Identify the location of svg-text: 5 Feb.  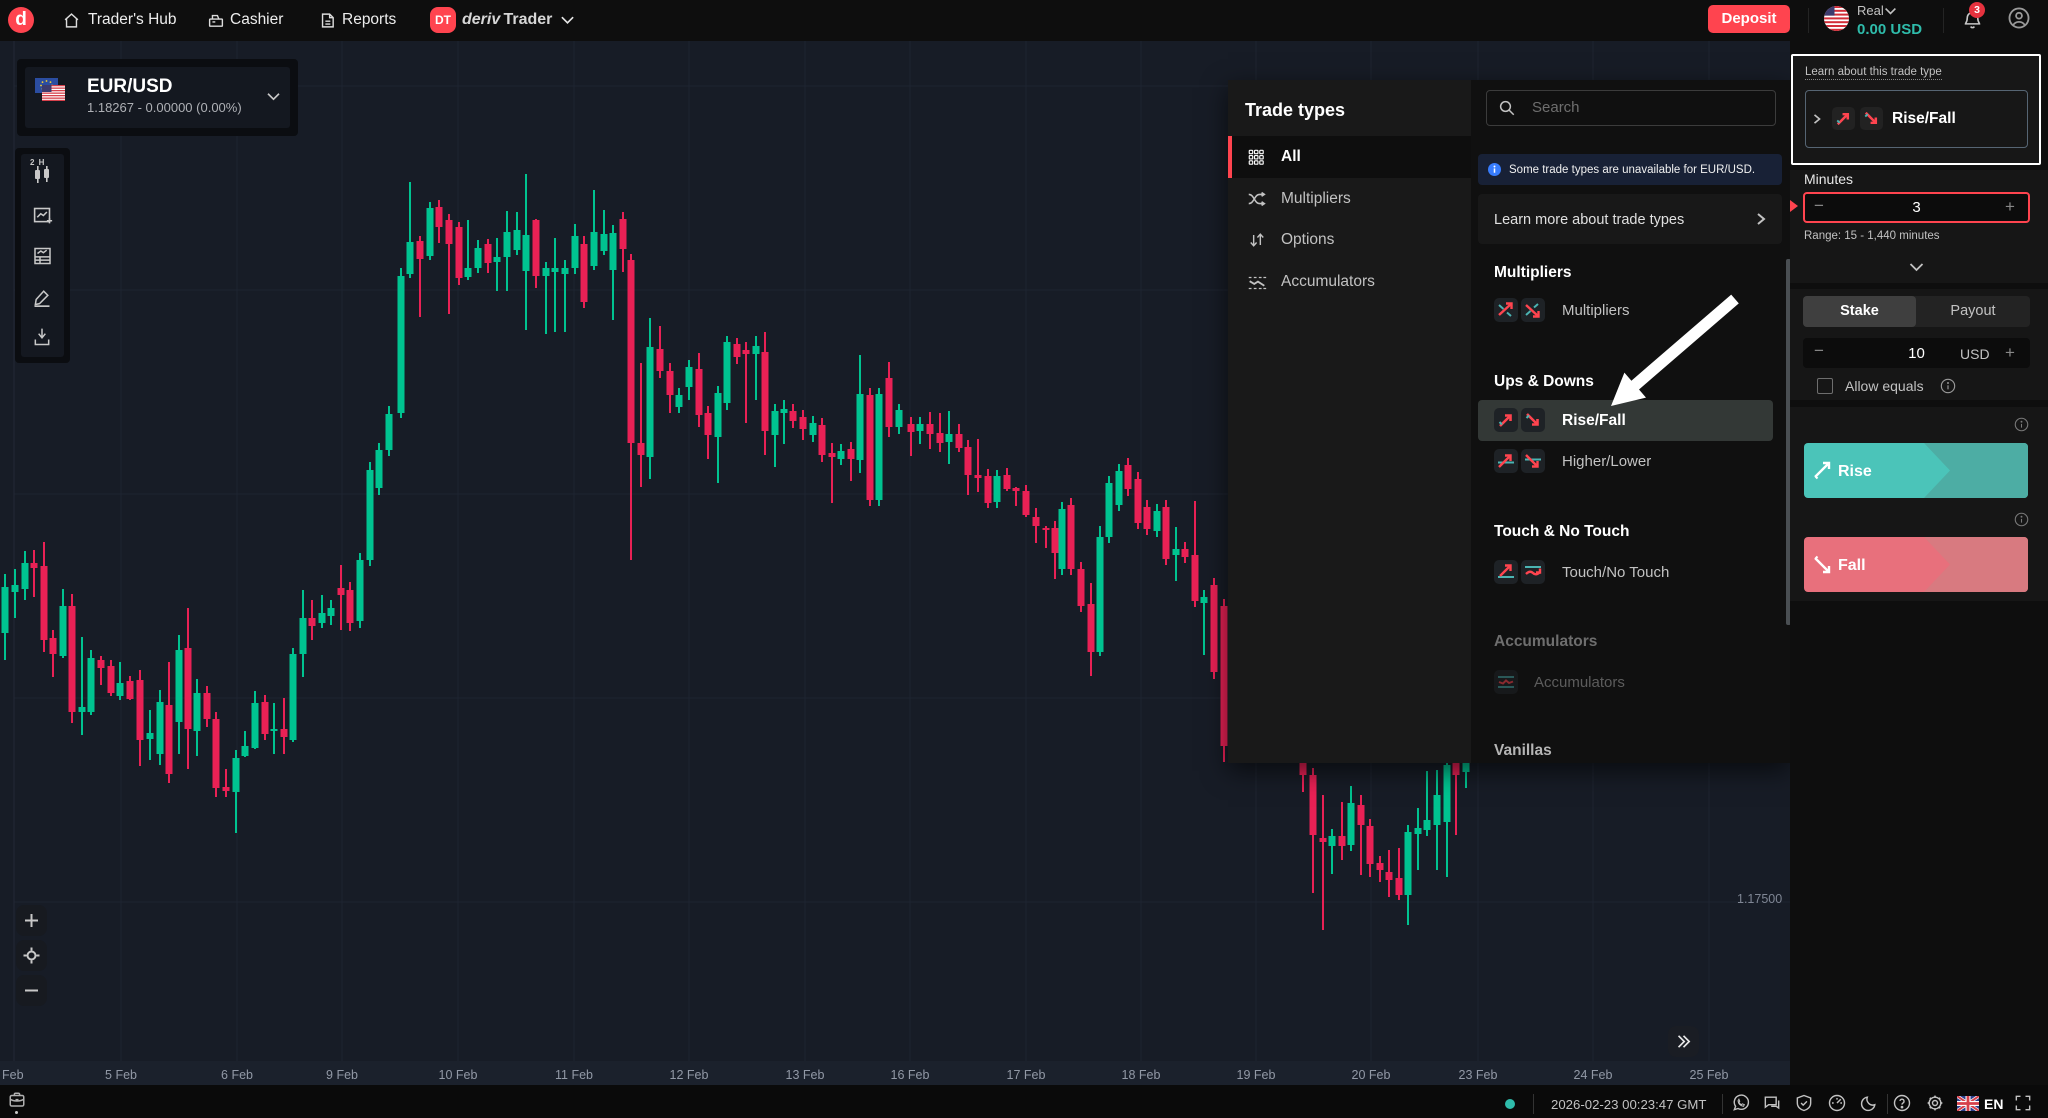
(121, 1075).